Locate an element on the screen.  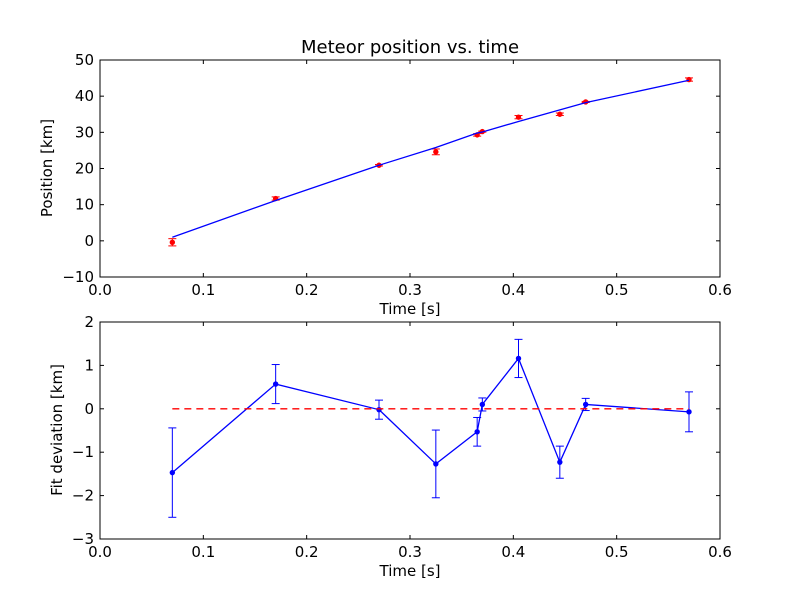
deviation-ytick-label: 2 is located at coordinates (89, 322).